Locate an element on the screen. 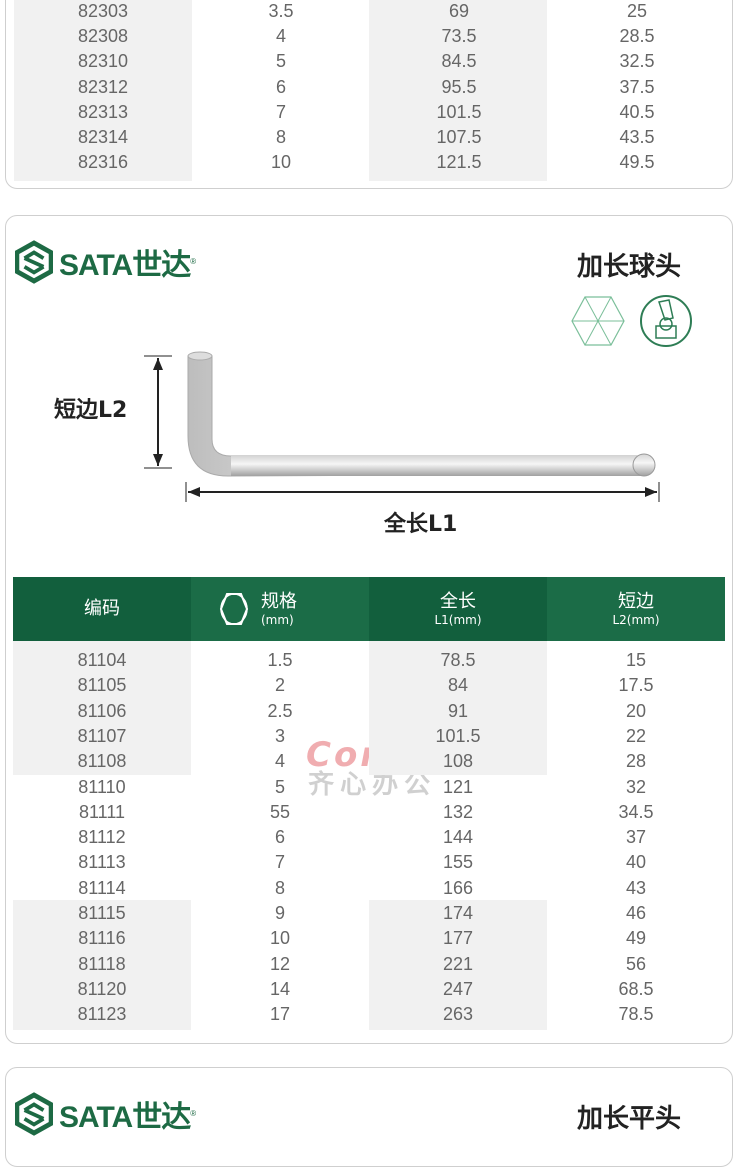 This screenshot has width=750, height=1167. size-cell: 7 is located at coordinates (280, 111).